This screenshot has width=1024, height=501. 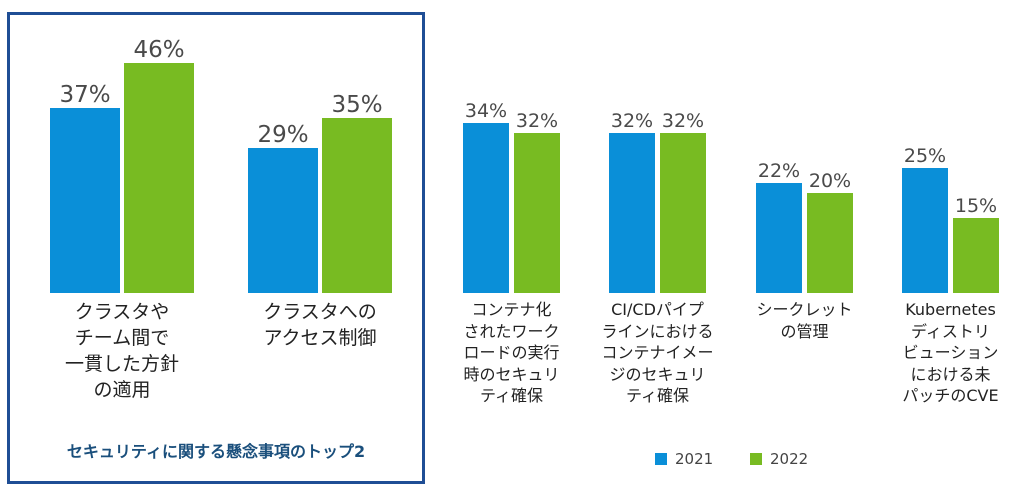 What do you see at coordinates (950, 395) in the screenshot?
I see `category-label-line: パッチのCVE` at bounding box center [950, 395].